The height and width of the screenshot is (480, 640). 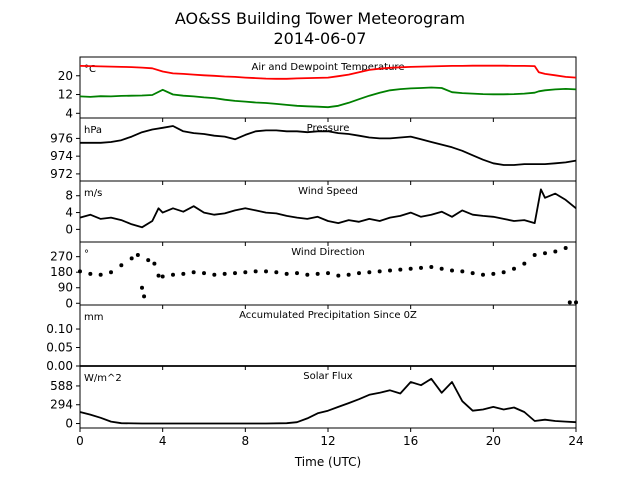 What do you see at coordinates (93, 317) in the screenshot?
I see `panel-unit-label: mm` at bounding box center [93, 317].